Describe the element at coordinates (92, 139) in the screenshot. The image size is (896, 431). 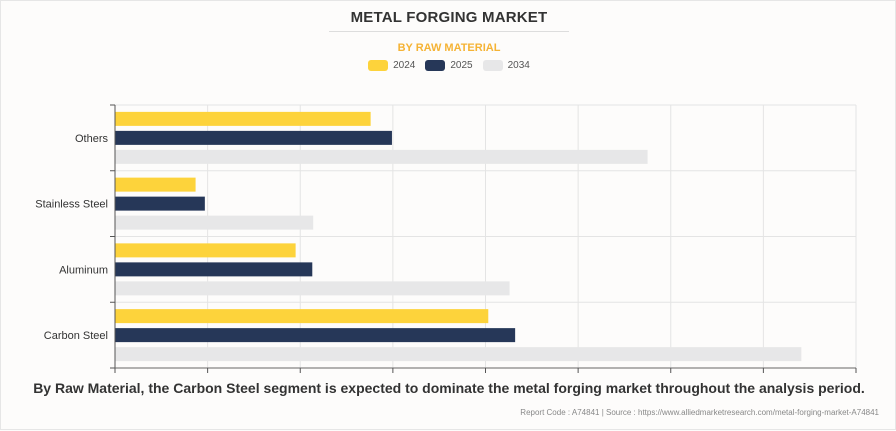
I see `y-tick-label: Others` at that location.